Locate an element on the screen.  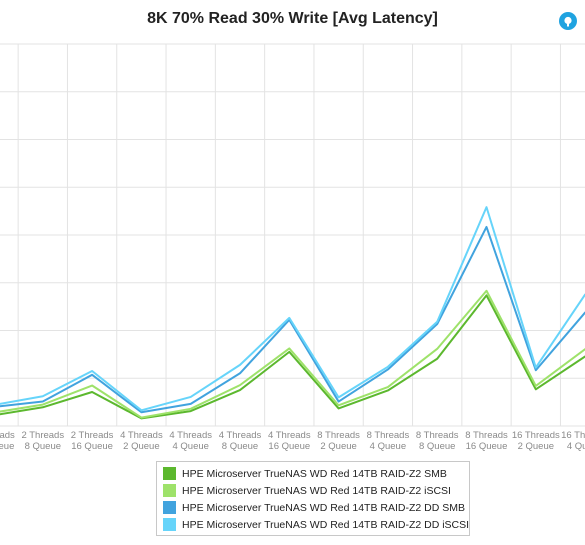
x-tick-label: 8 Threads 8 Queue is located at coordinates (437, 441).